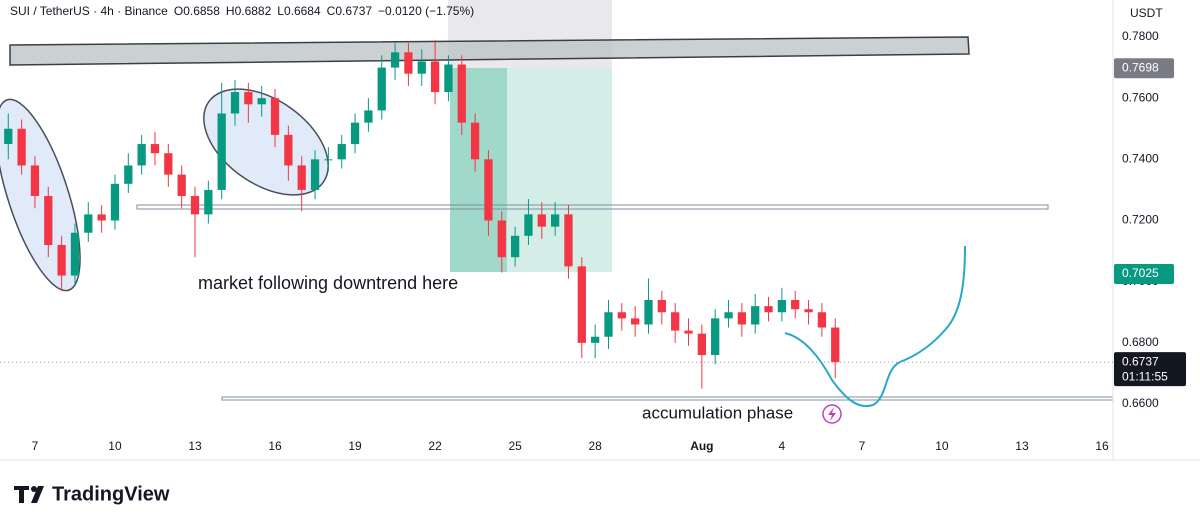 The width and height of the screenshot is (1200, 528). I want to click on y-tick-label: 0.7600, so click(1140, 97).